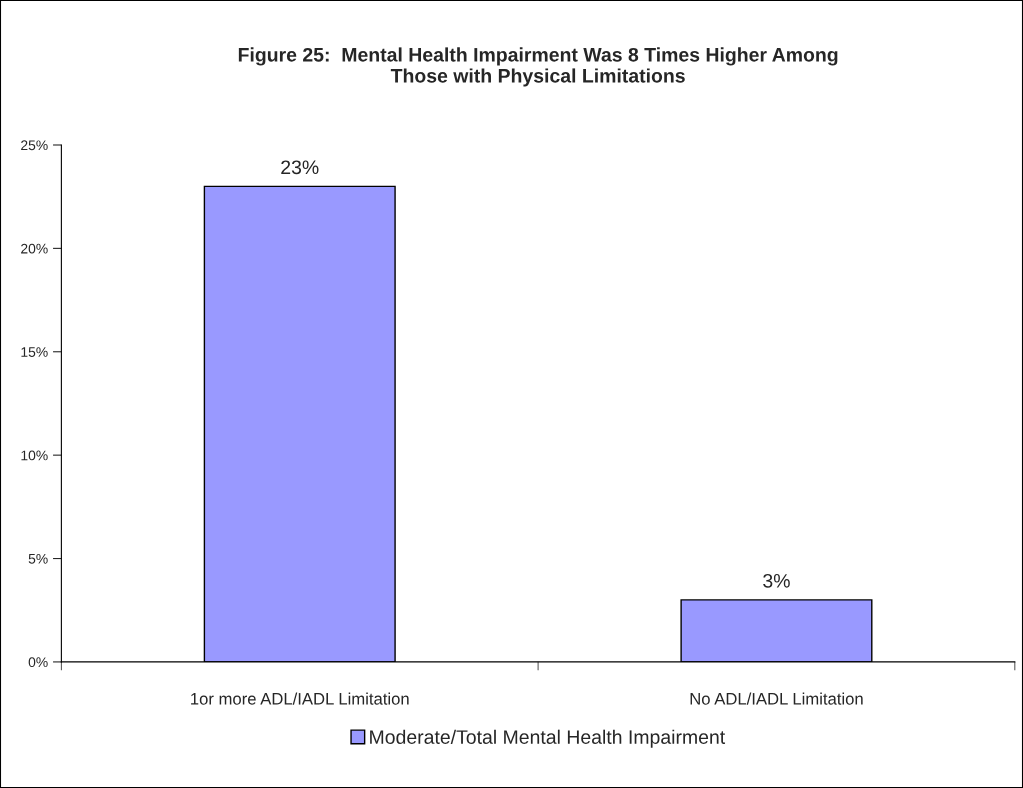 This screenshot has width=1023, height=788. Describe the element at coordinates (34, 248) in the screenshot. I see `y-tick-label: 20%` at that location.